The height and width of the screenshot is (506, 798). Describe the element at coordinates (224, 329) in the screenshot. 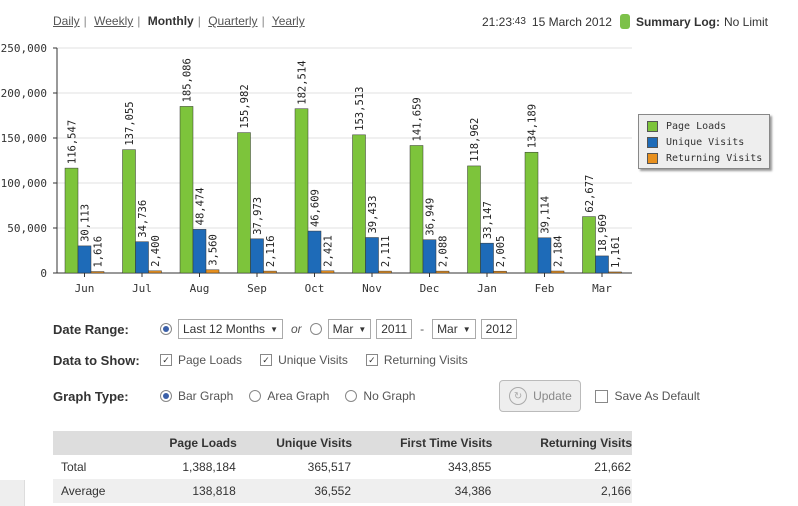

I see `preset-range-value: Last 12 Months` at that location.